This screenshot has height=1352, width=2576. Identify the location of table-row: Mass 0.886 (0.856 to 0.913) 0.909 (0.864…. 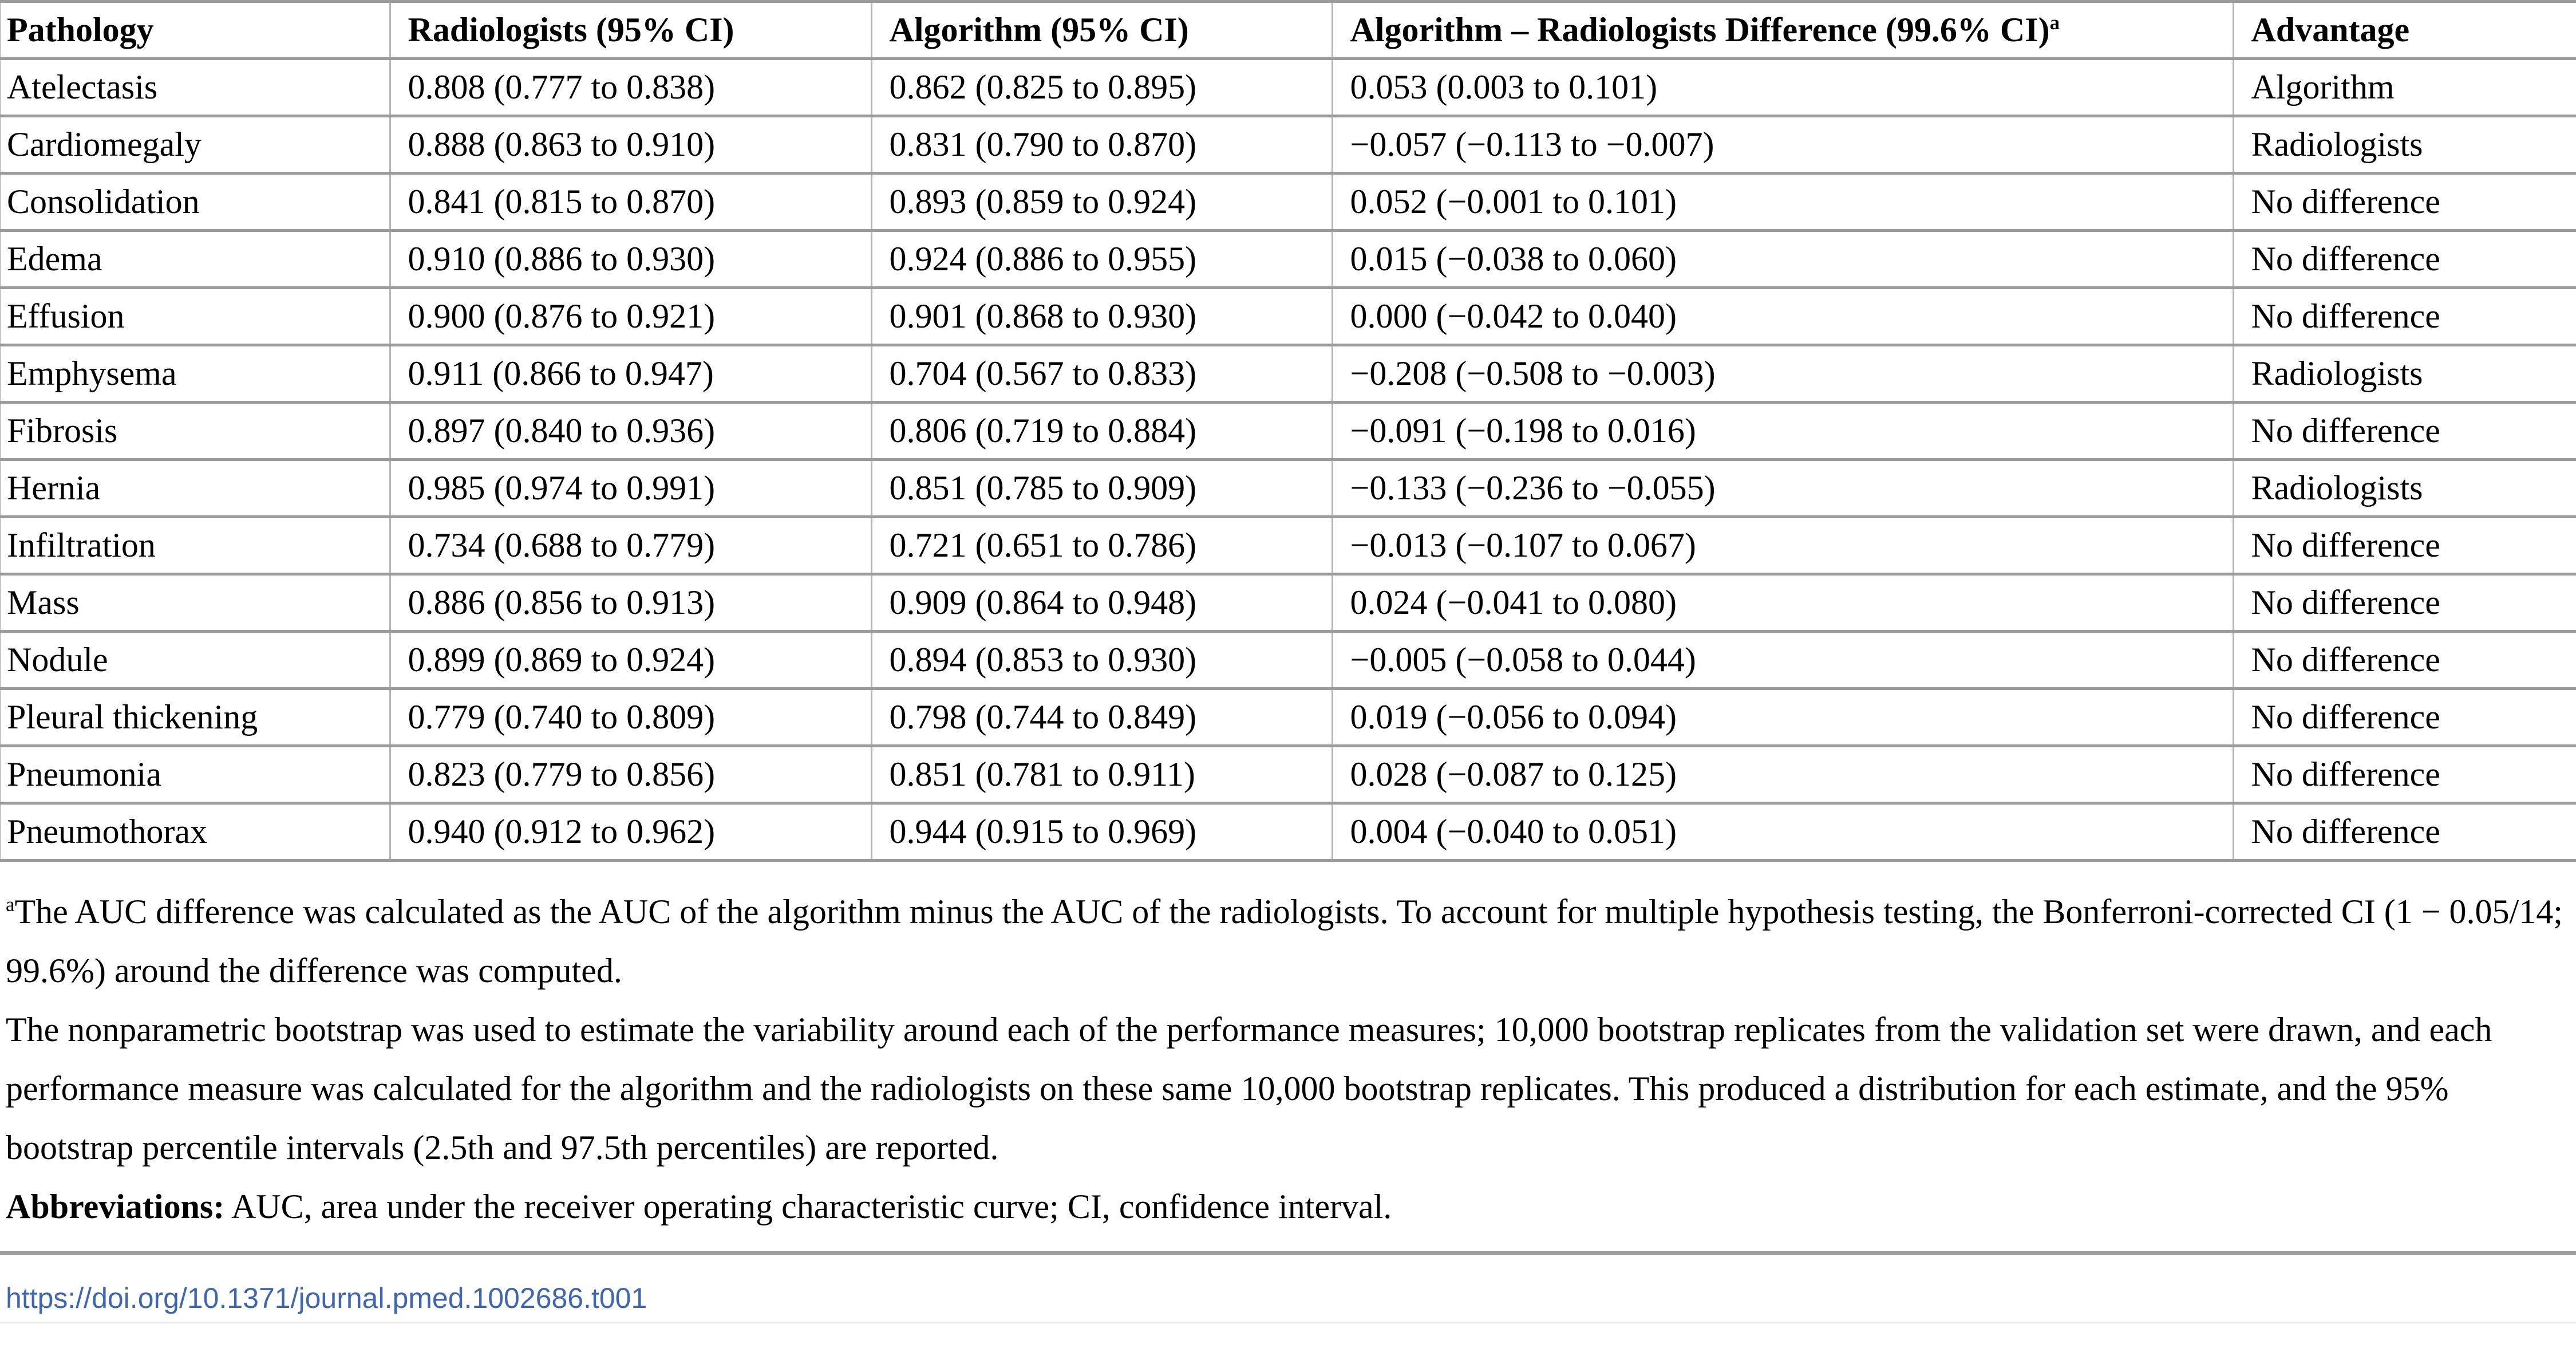
(1288, 603).